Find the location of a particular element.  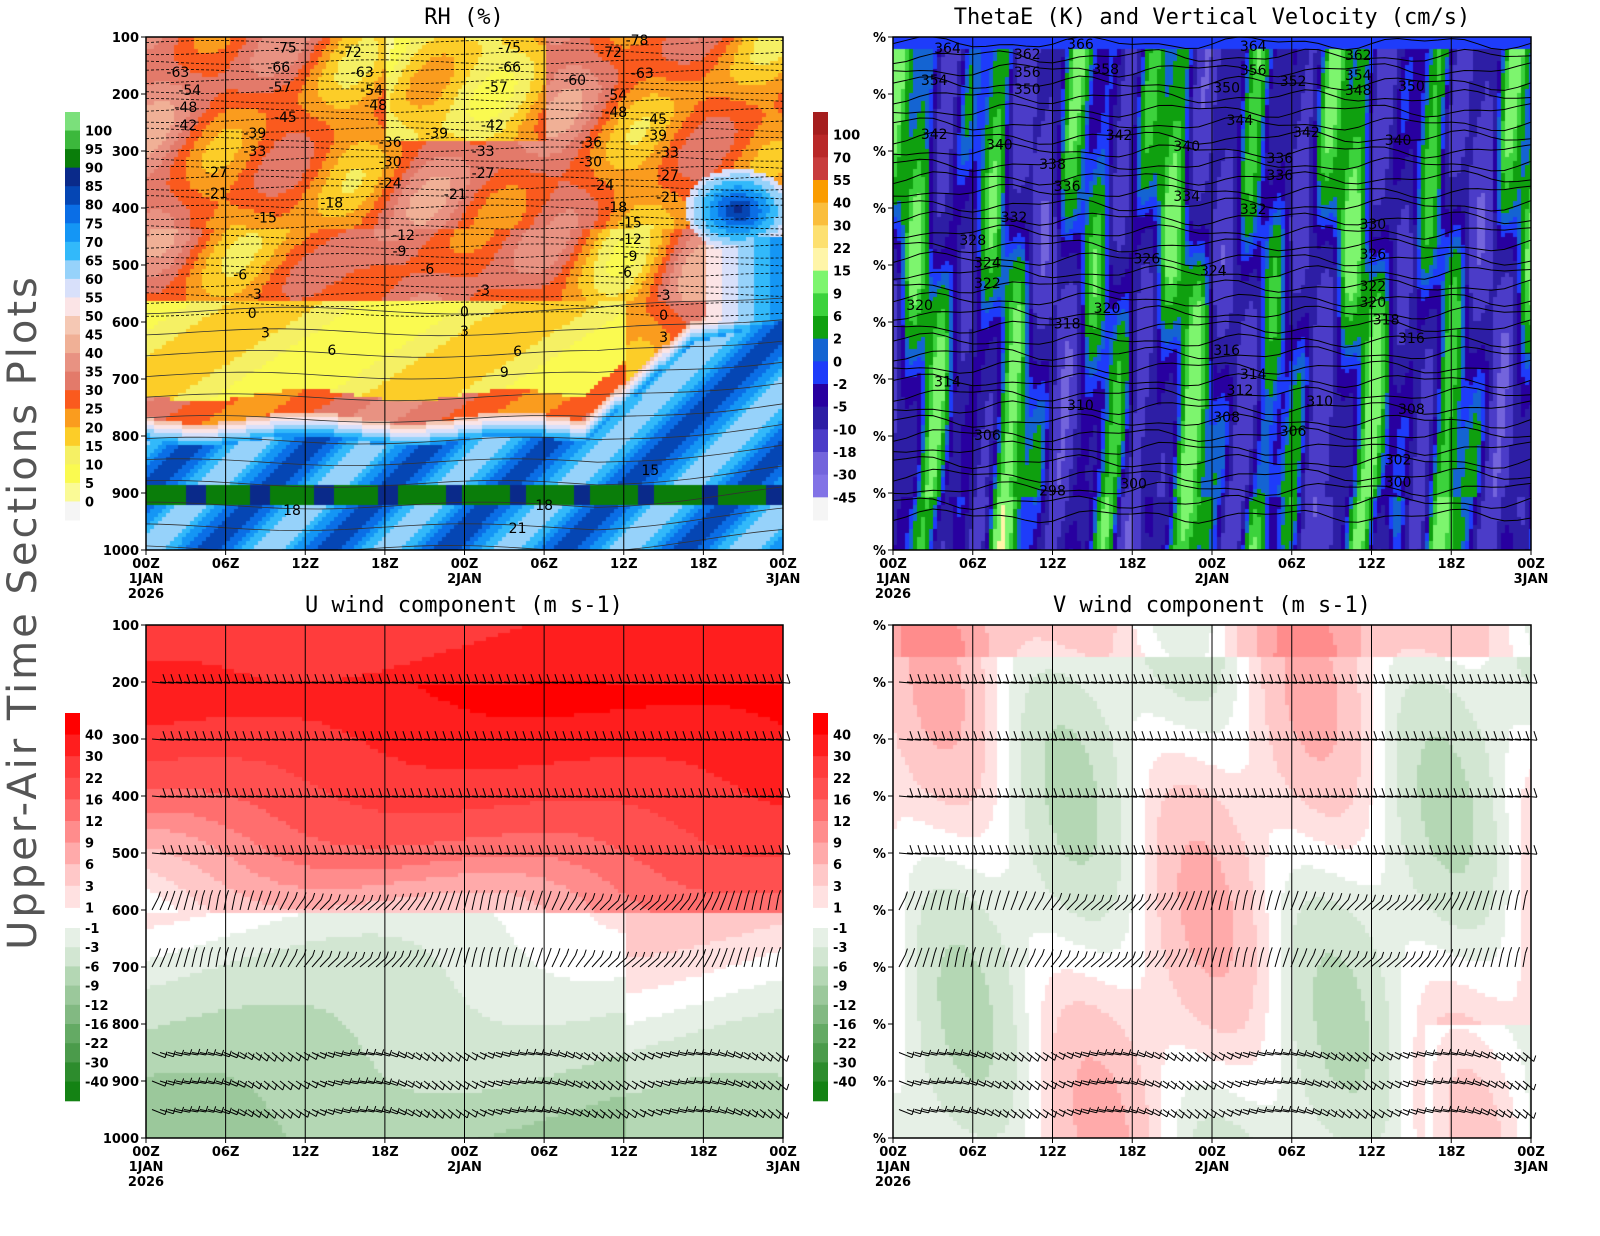

x-tick-label: 00Z is located at coordinates (783, 1152).